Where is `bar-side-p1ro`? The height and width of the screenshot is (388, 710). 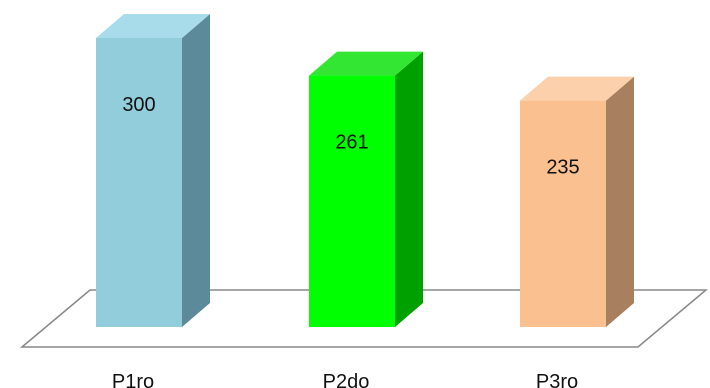 bar-side-p1ro is located at coordinates (196, 170).